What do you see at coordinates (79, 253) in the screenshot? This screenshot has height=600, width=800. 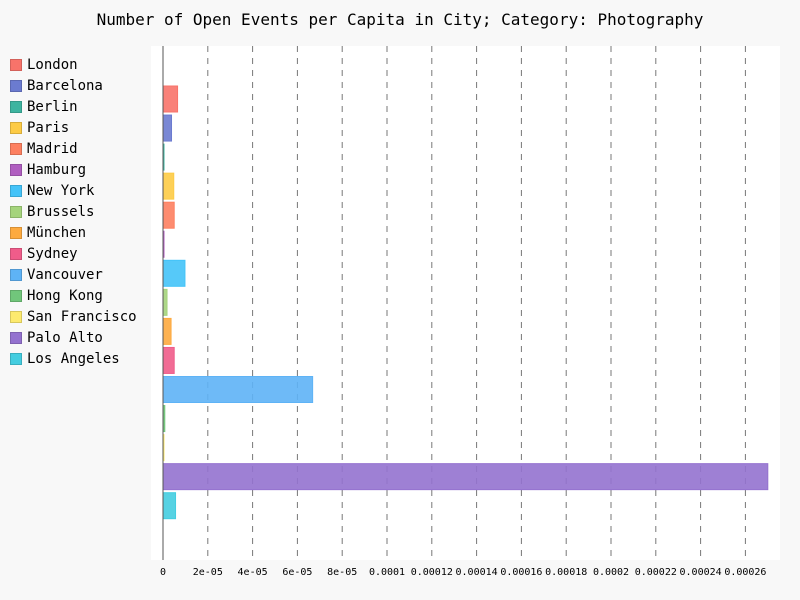 I see `legend-item: Sydney` at bounding box center [79, 253].